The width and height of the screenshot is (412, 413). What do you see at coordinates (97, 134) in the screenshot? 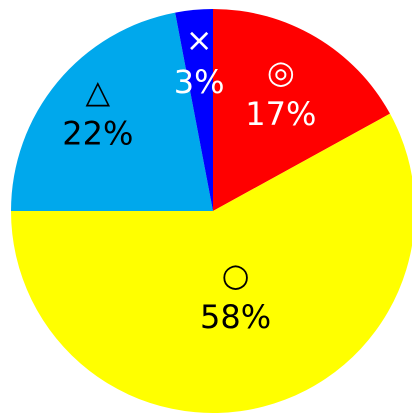
I see `slice-value-label: 22%` at bounding box center [97, 134].